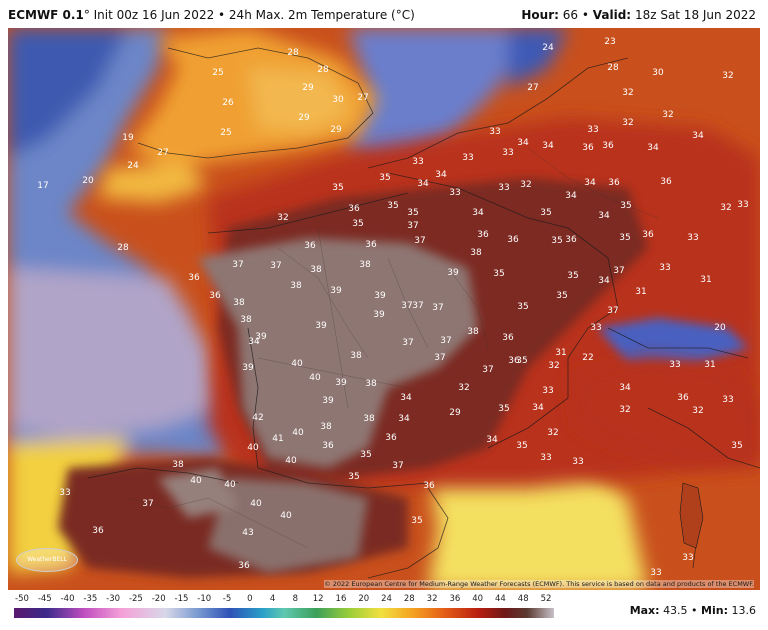 The image size is (768, 630). I want to click on valid-value: 18z Sat 18 Jun 2022, so click(695, 15).